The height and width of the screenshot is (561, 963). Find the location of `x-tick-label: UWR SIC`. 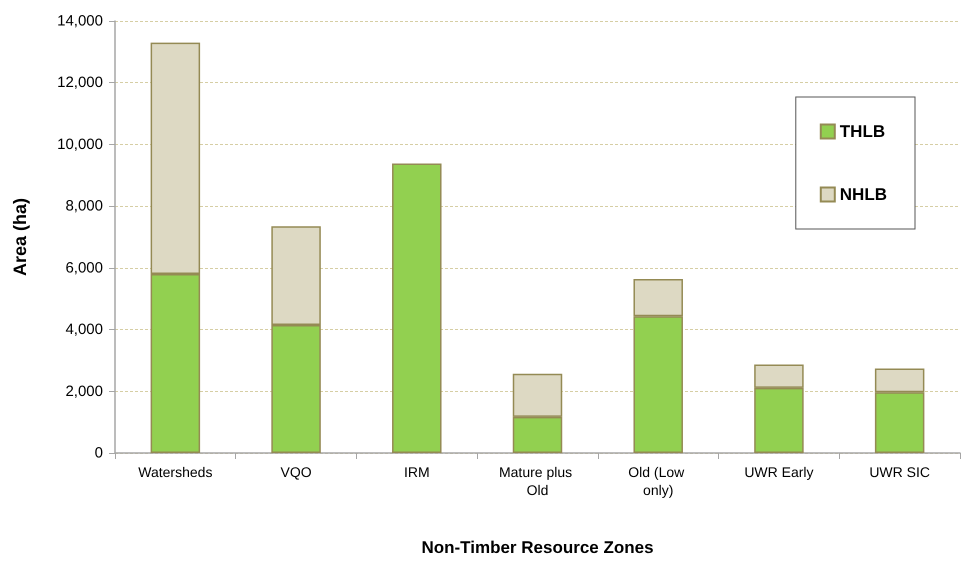

x-tick-label: UWR SIC is located at coordinates (899, 472).